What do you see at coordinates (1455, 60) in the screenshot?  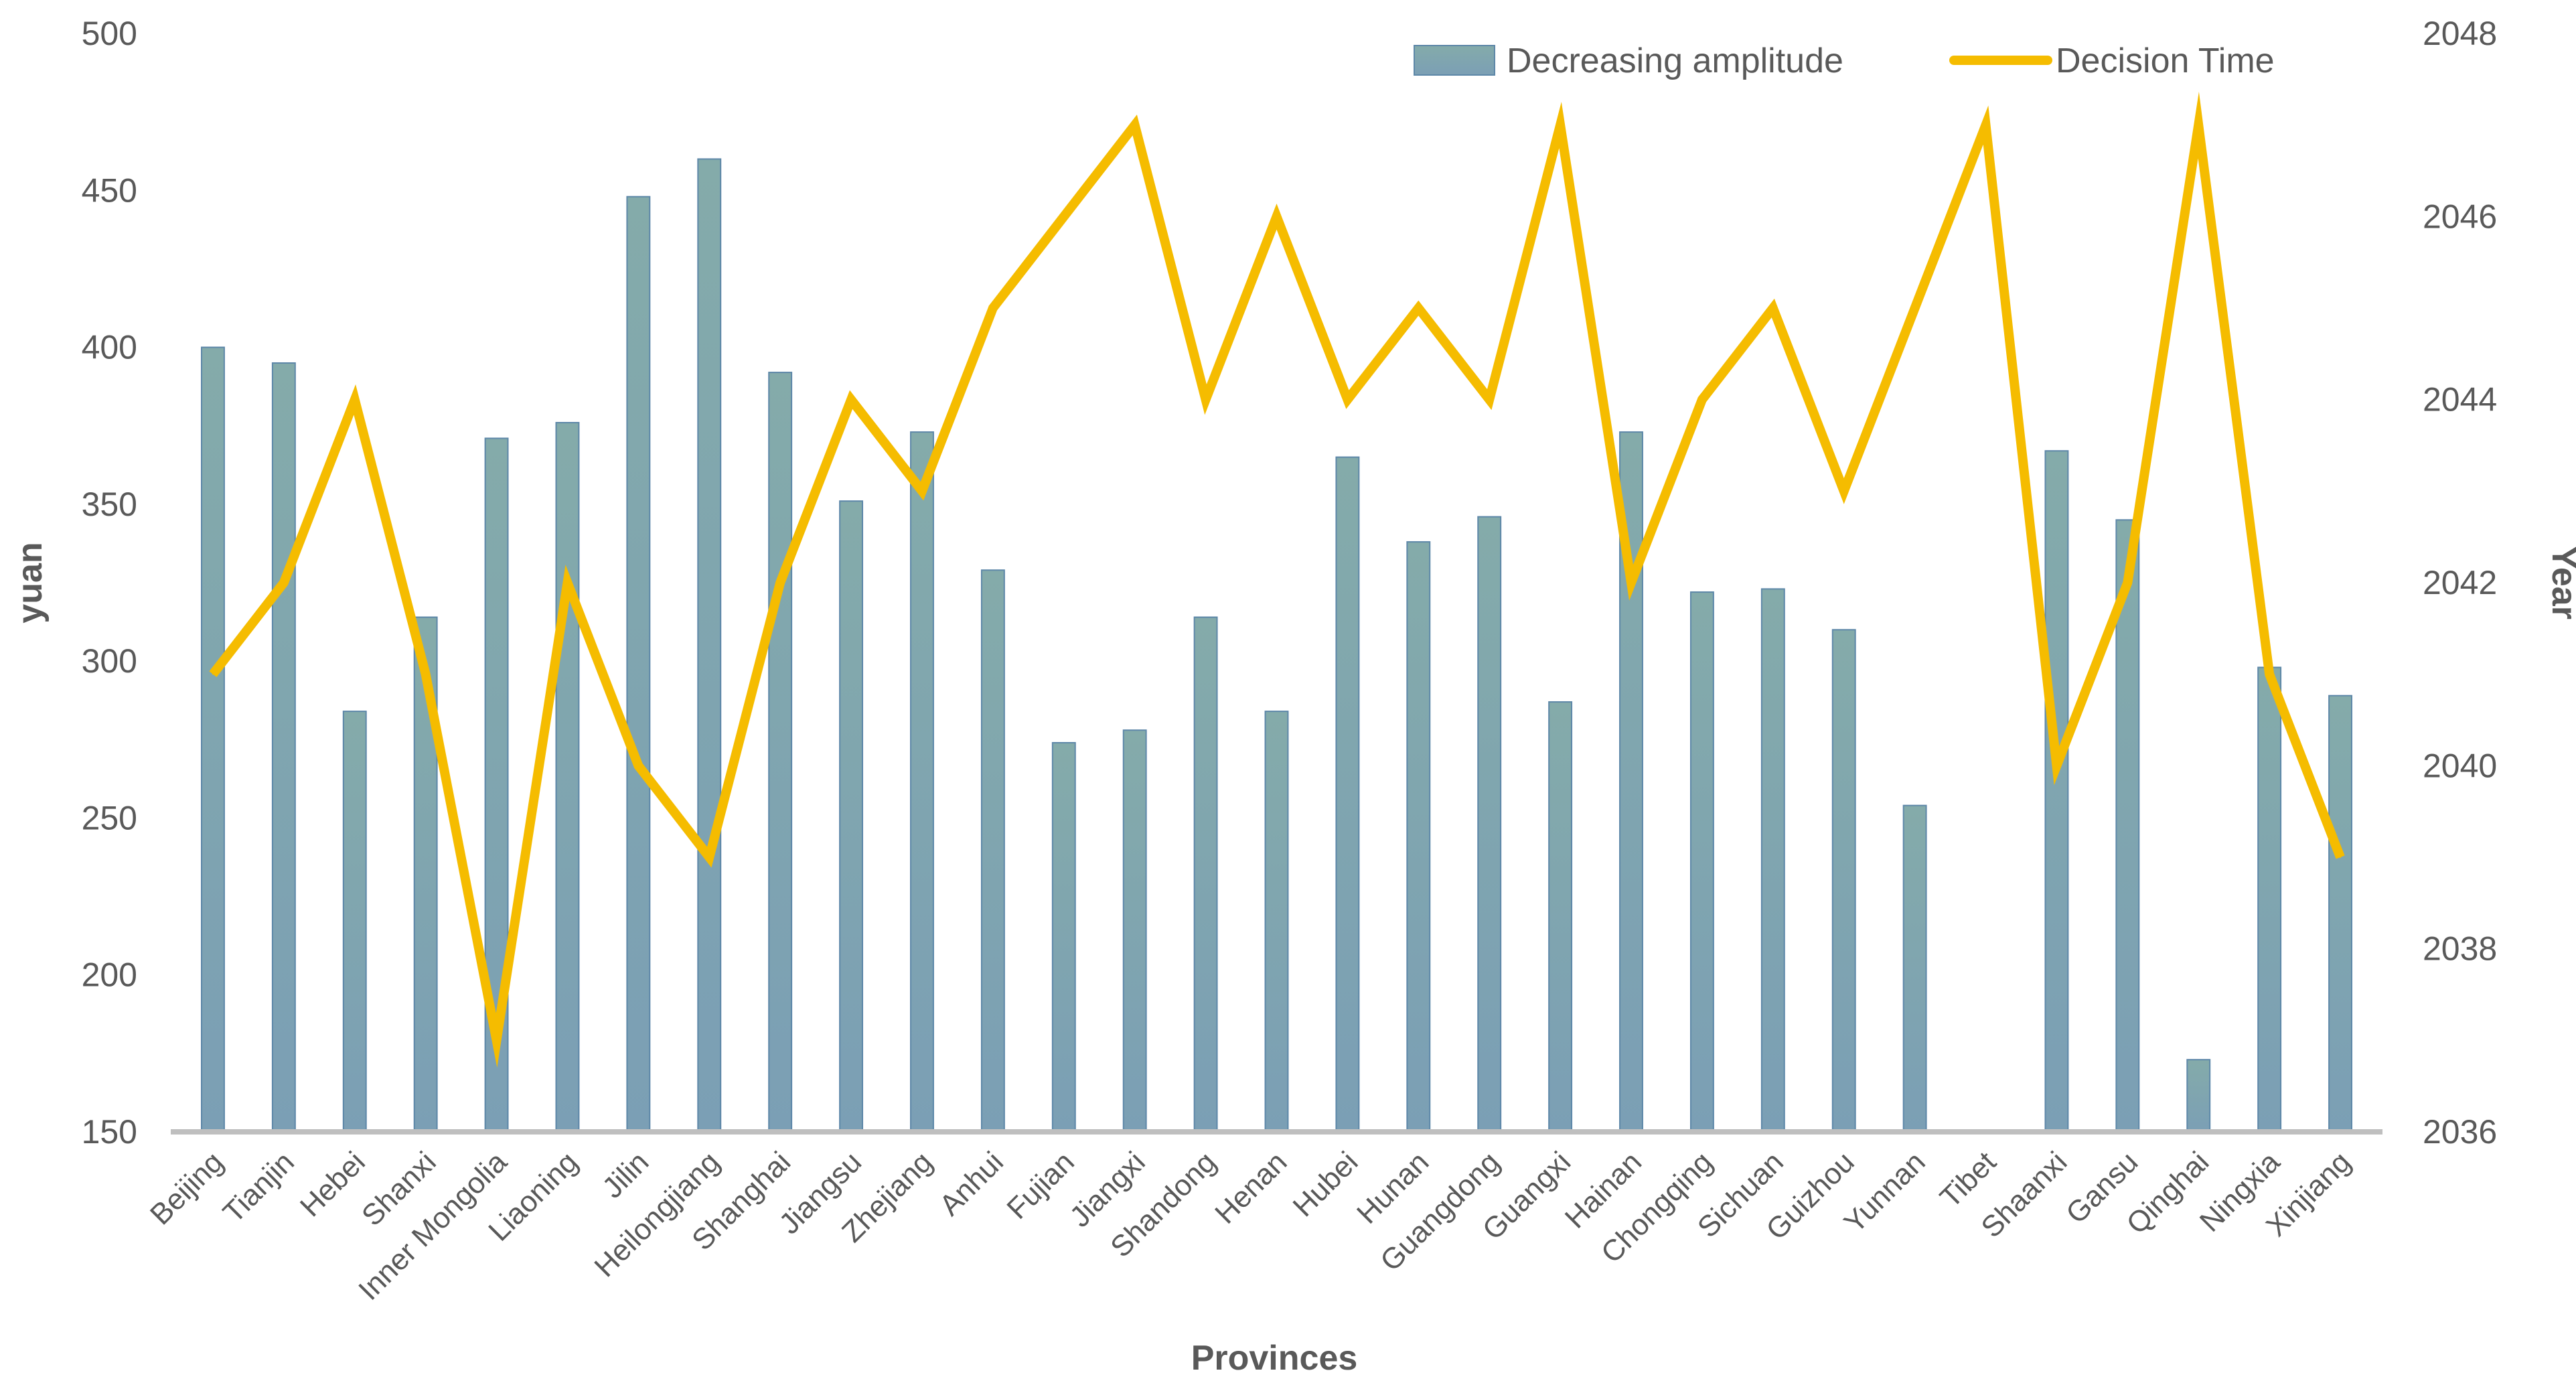 I see `legend-swatch-bar` at bounding box center [1455, 60].